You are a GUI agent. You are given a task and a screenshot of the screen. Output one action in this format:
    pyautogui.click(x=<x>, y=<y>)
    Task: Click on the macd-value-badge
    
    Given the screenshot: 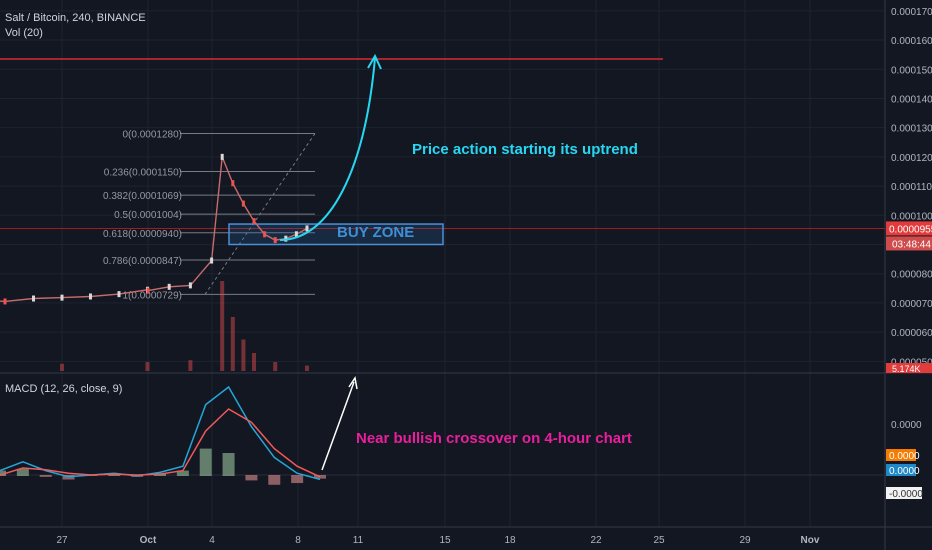 What is the action you would take?
    pyautogui.click(x=901, y=455)
    